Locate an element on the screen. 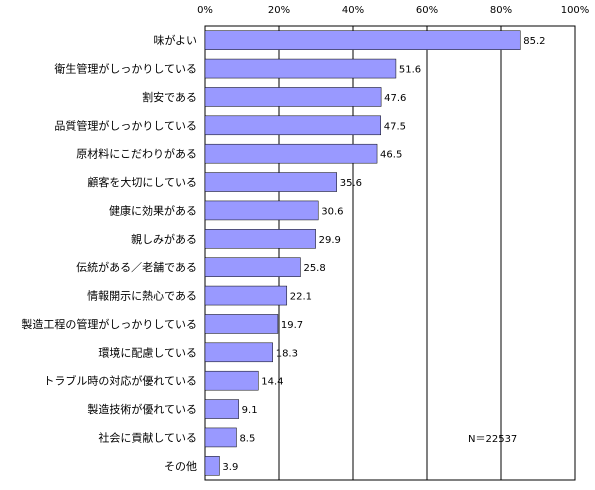 This screenshot has width=595, height=490. x-tick-label: 40% is located at coordinates (353, 10).